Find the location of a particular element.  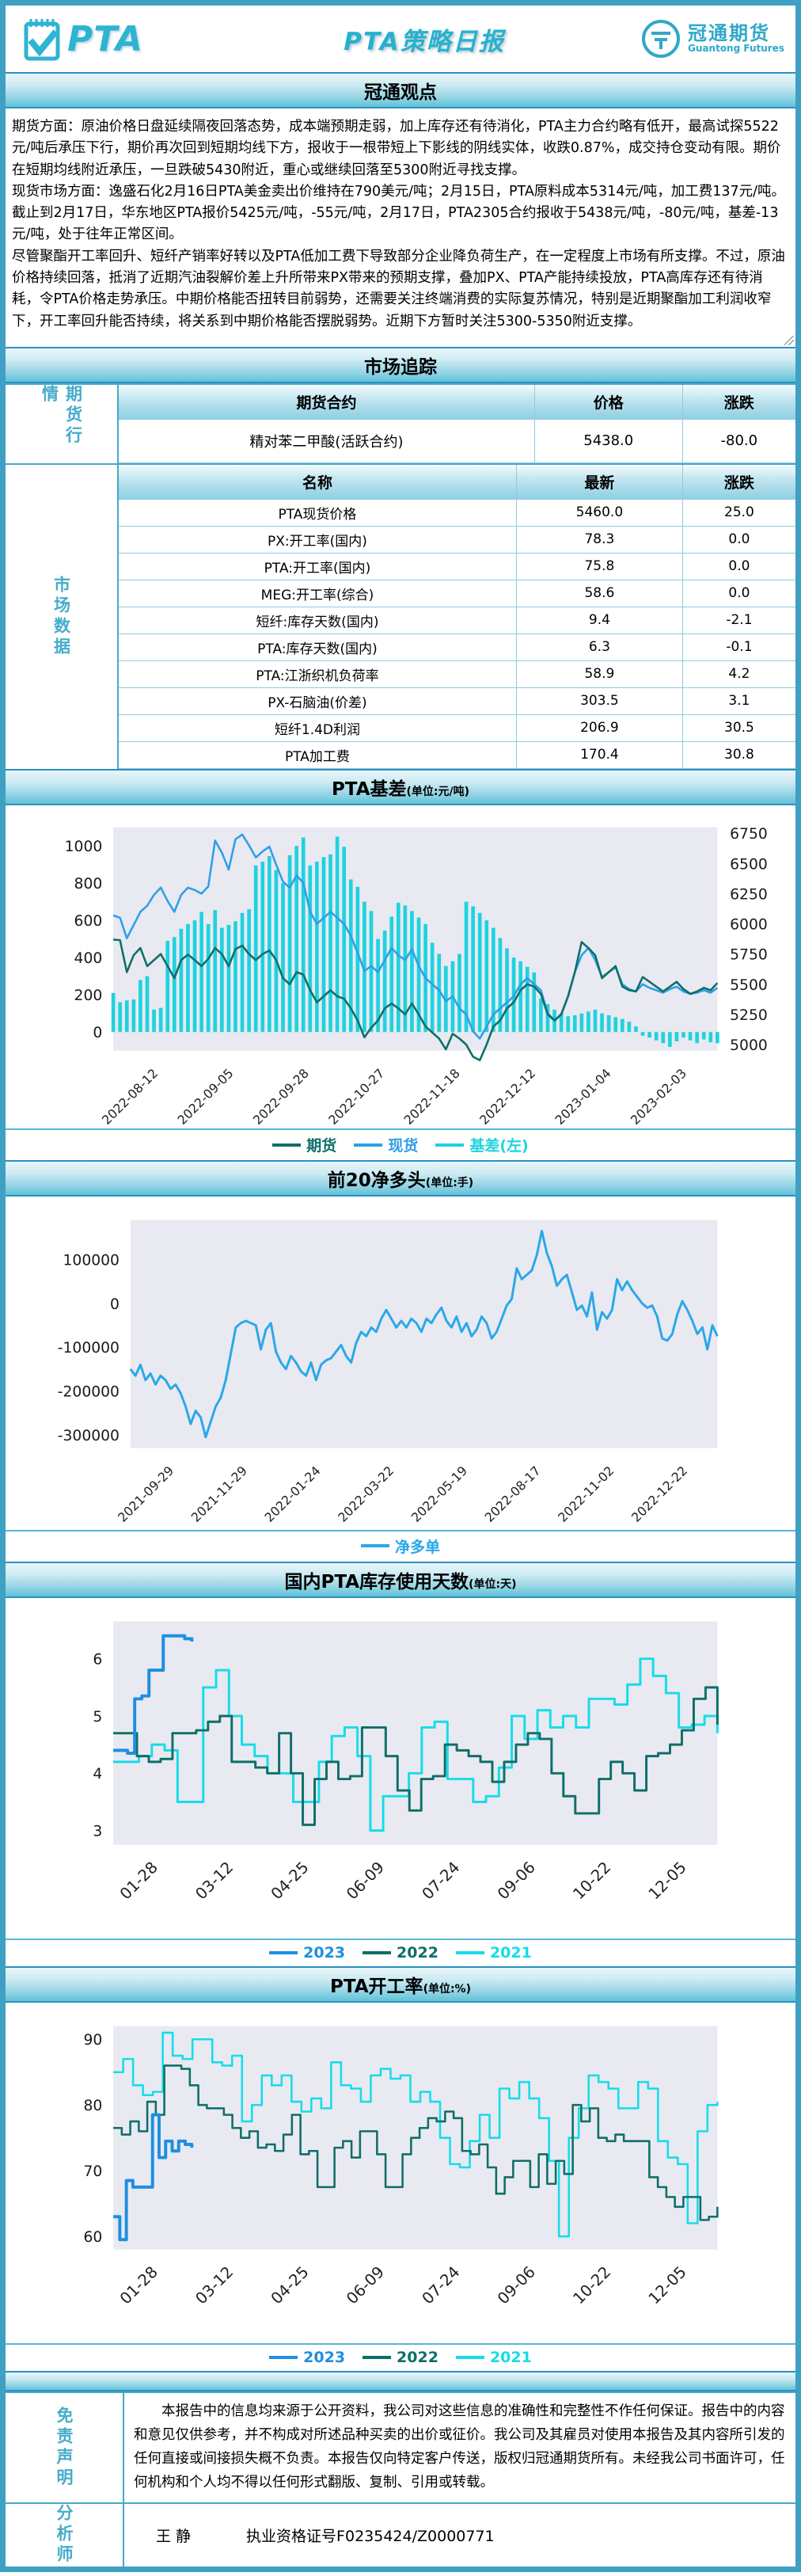

table-cell: 78.3 is located at coordinates (599, 539).